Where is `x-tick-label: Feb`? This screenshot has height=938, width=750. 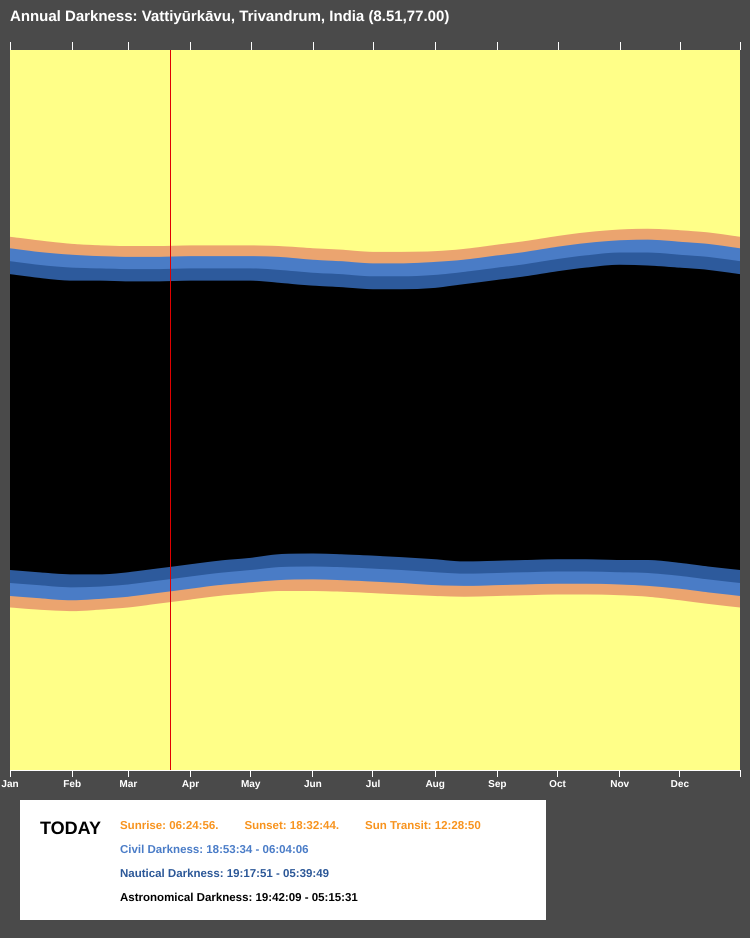 x-tick-label: Feb is located at coordinates (72, 784).